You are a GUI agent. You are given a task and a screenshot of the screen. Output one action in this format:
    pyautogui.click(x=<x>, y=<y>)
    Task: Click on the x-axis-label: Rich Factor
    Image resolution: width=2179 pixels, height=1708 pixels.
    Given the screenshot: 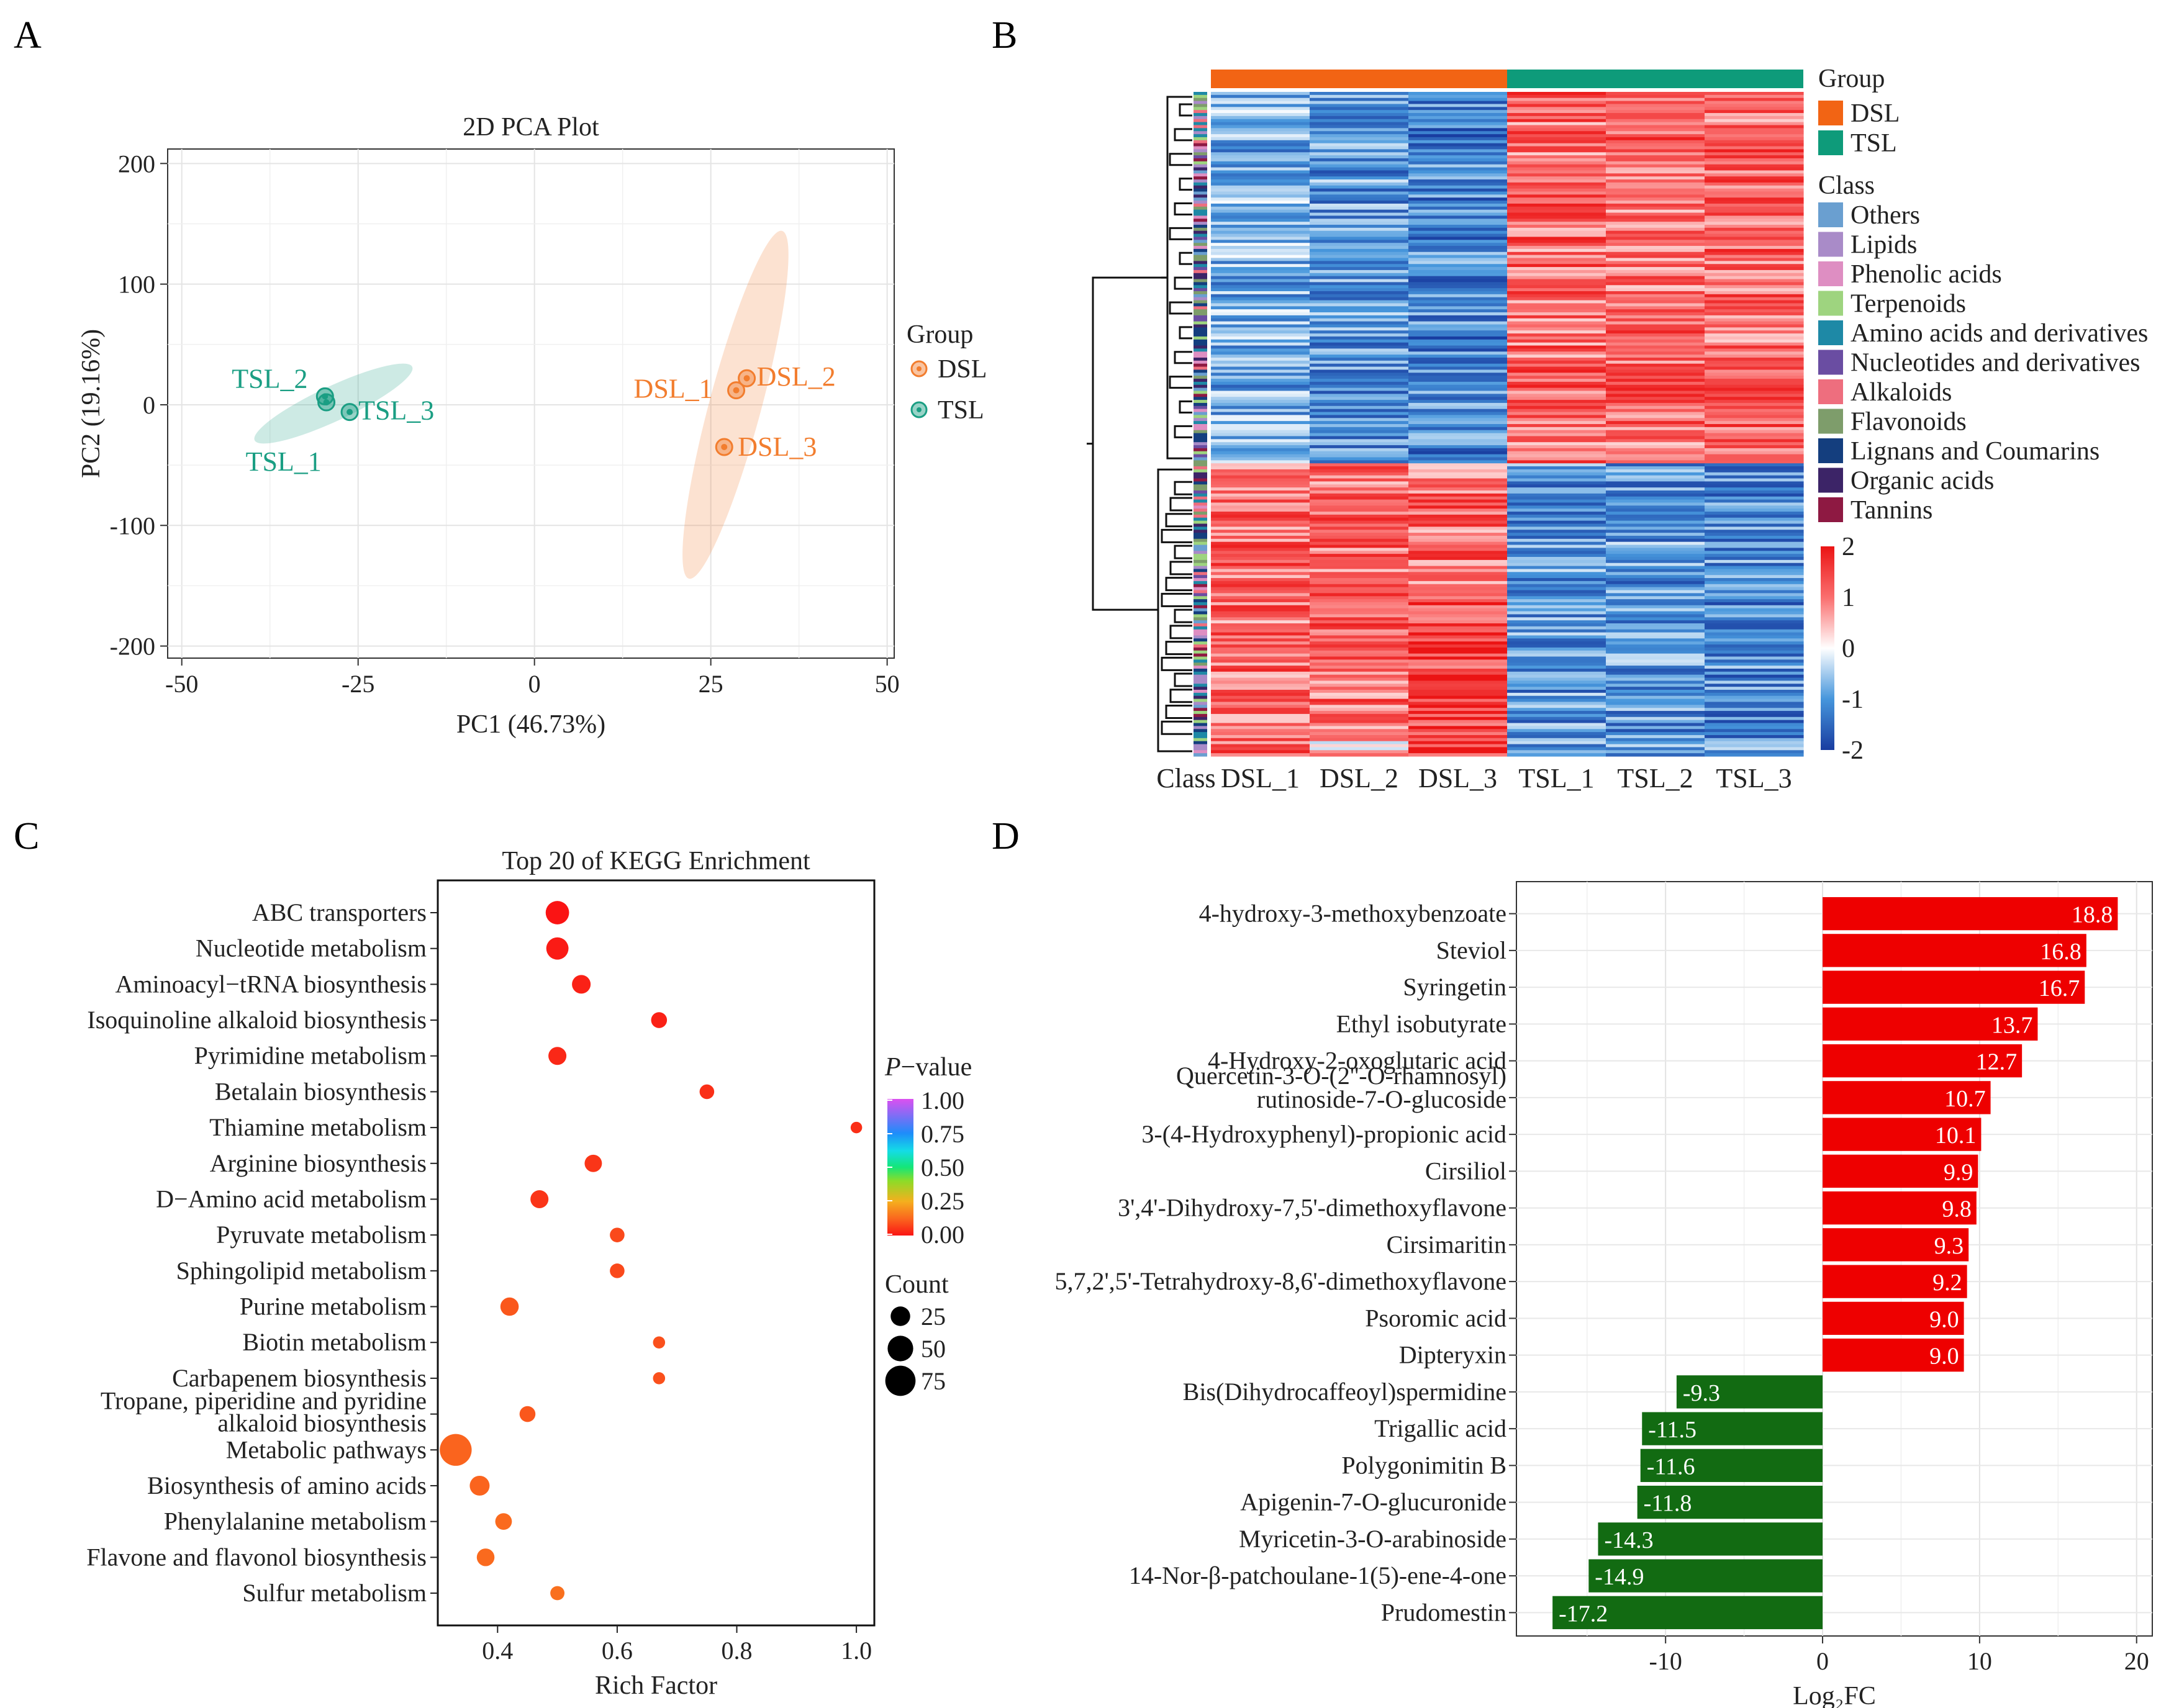 What is the action you would take?
    pyautogui.click(x=656, y=1685)
    